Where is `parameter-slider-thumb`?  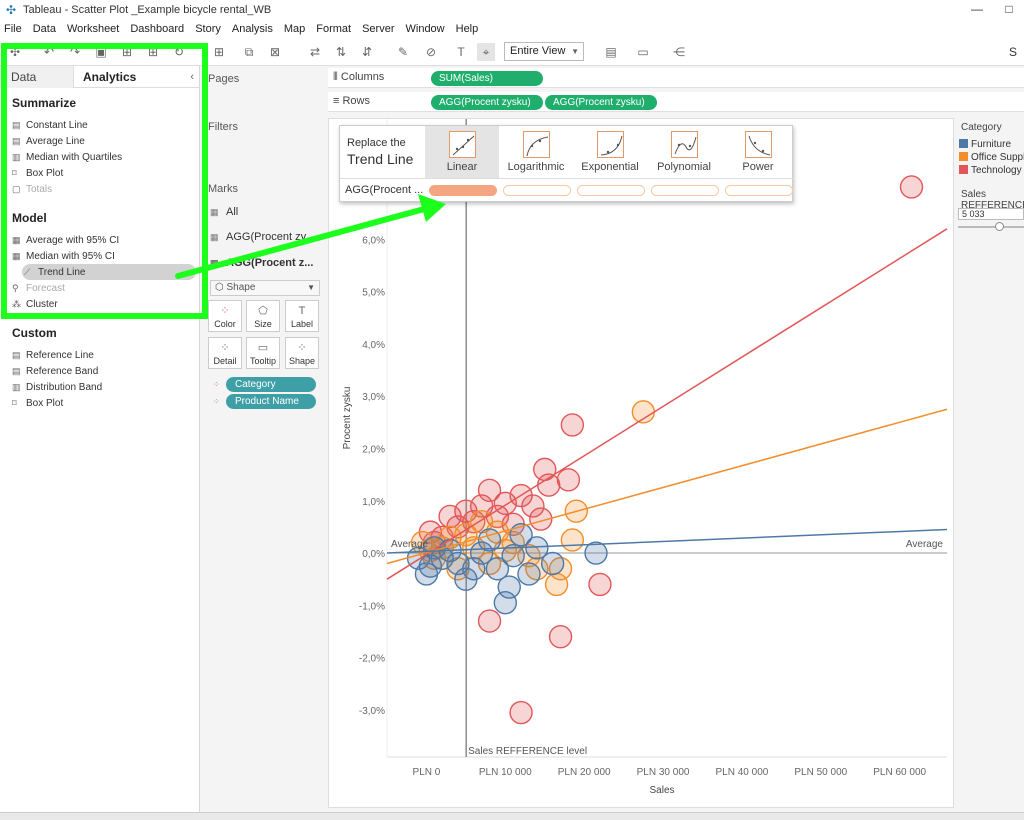 parameter-slider-thumb is located at coordinates (999, 226).